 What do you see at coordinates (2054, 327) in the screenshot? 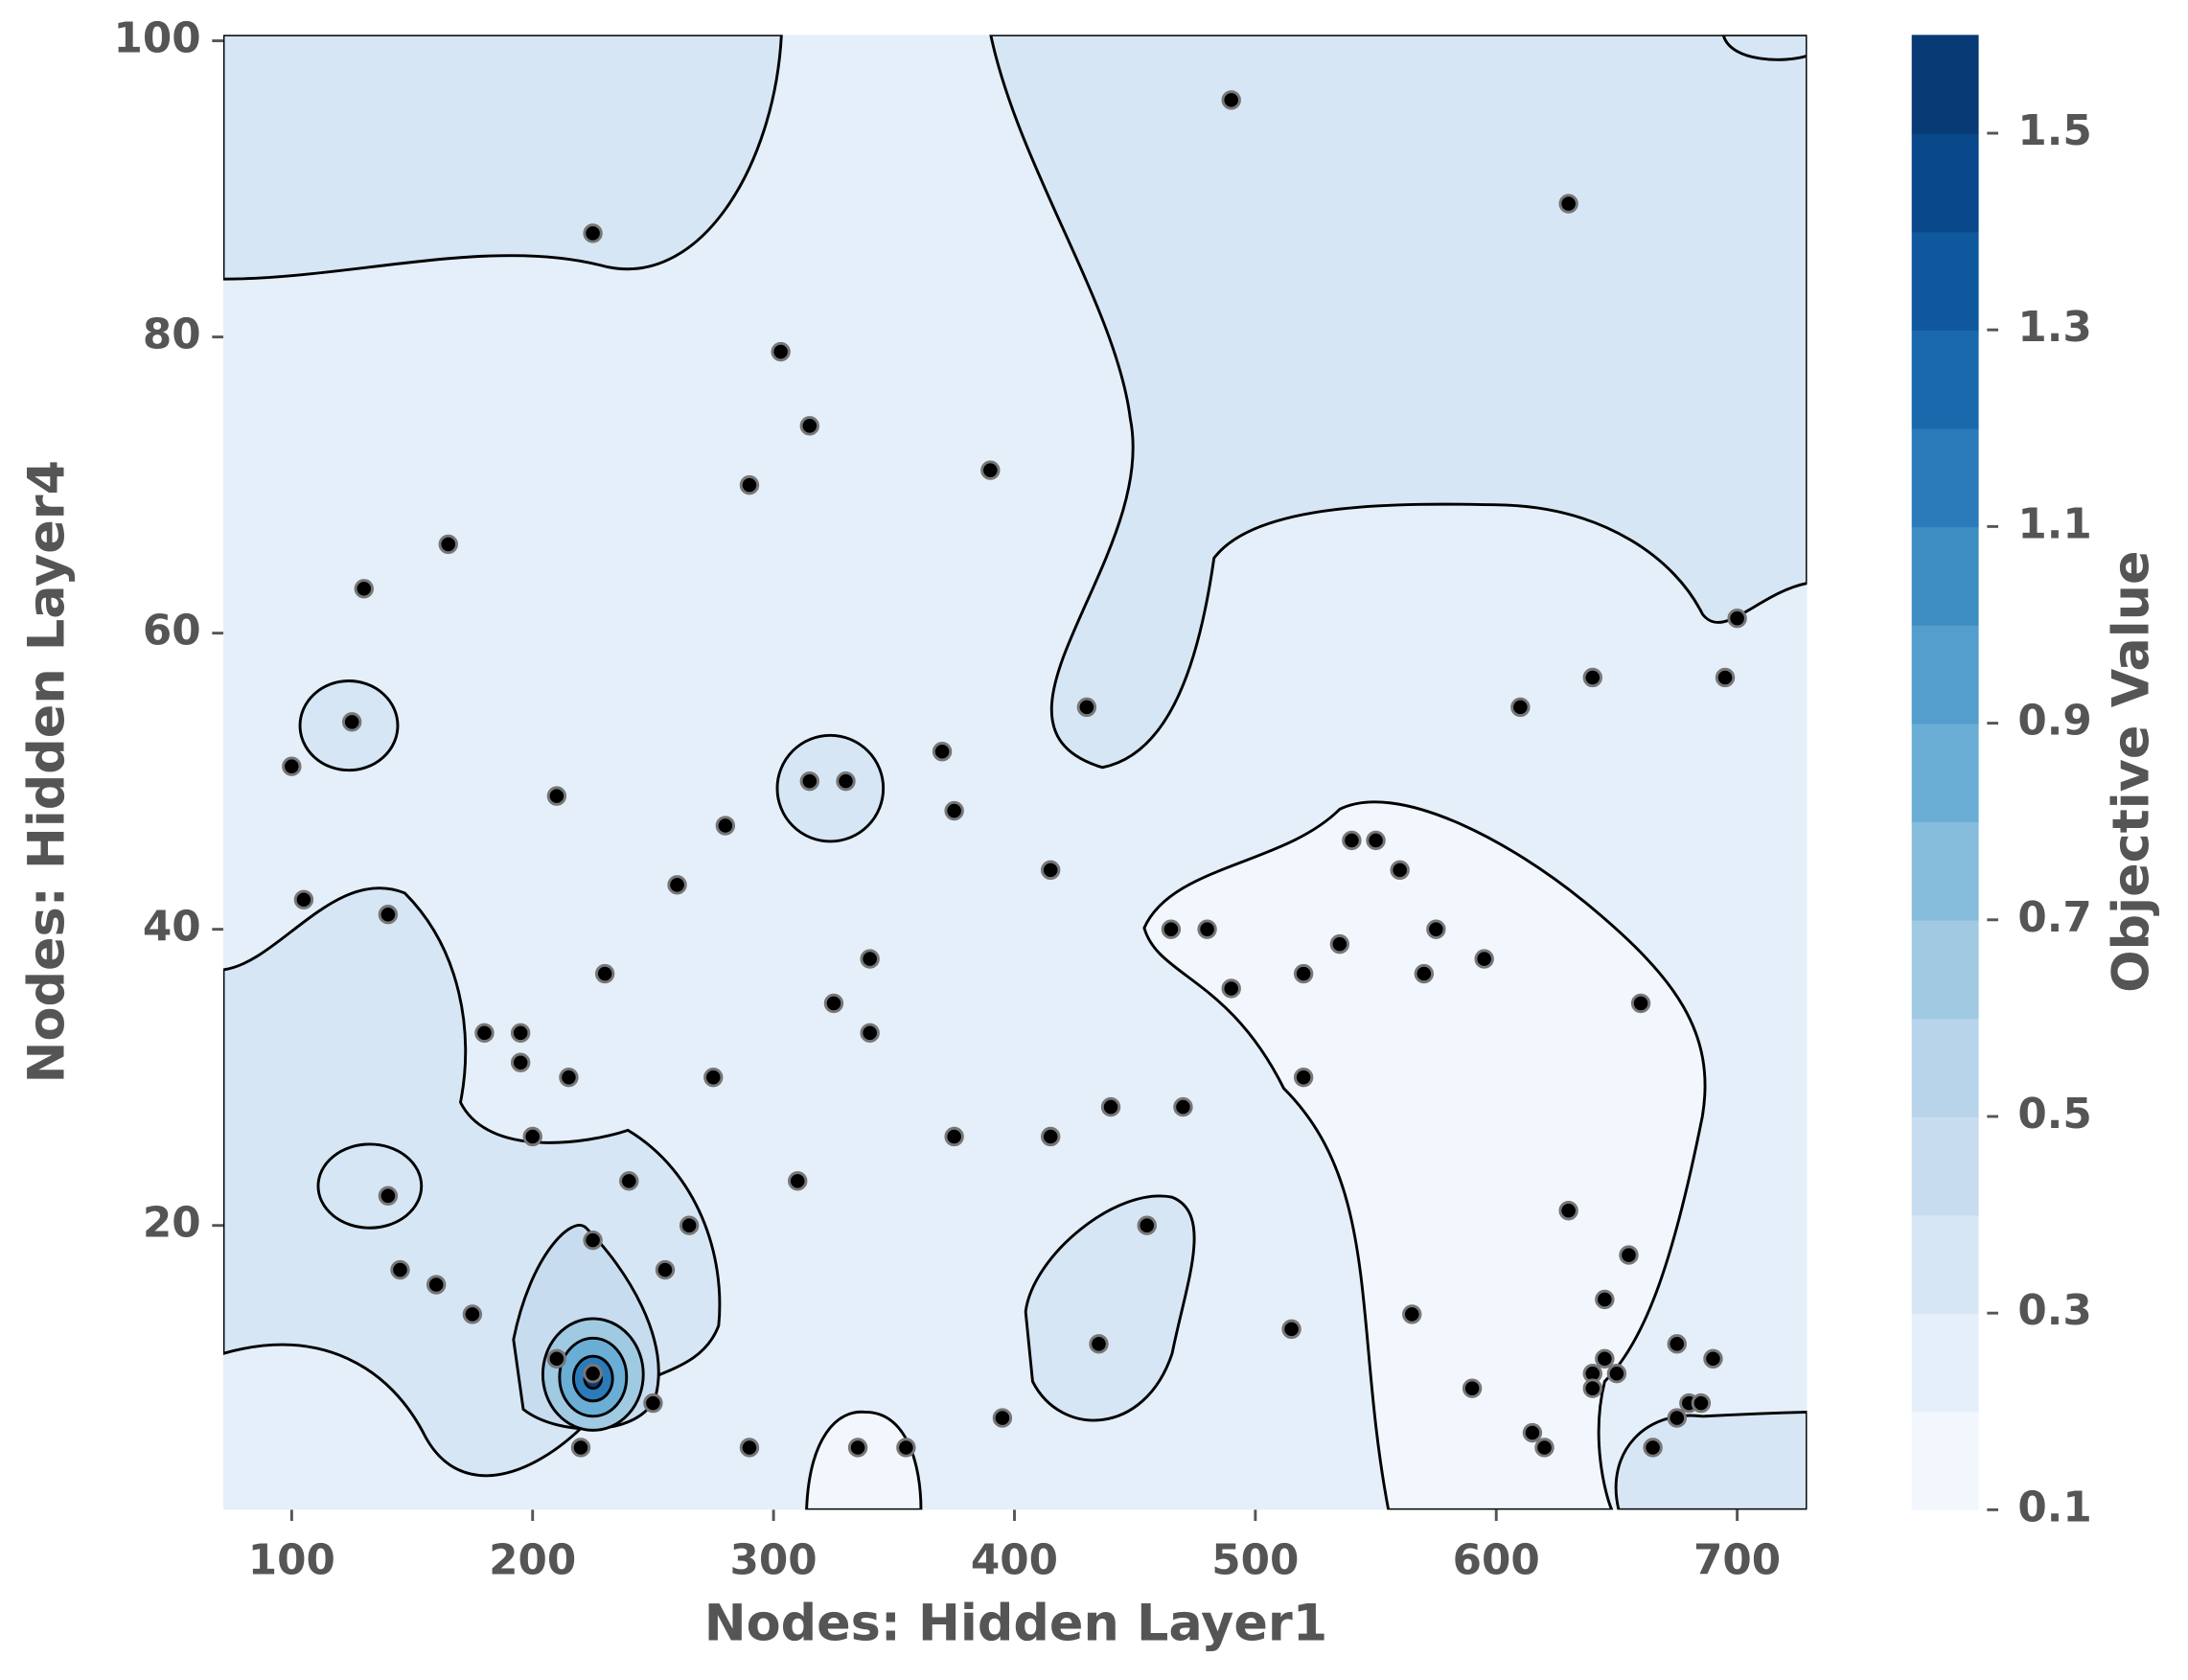
I see `colorbar-tick-label: 1.3` at bounding box center [2054, 327].